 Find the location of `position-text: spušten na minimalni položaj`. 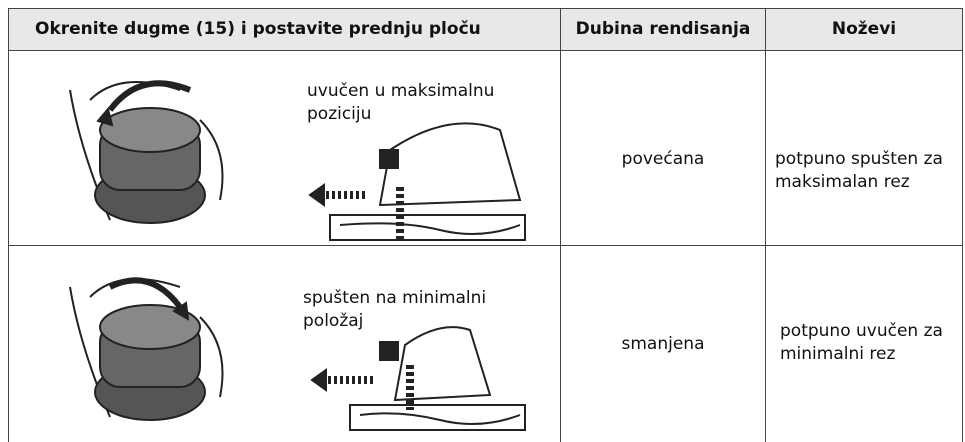

position-text: spušten na minimalni položaj is located at coordinates (395, 309).